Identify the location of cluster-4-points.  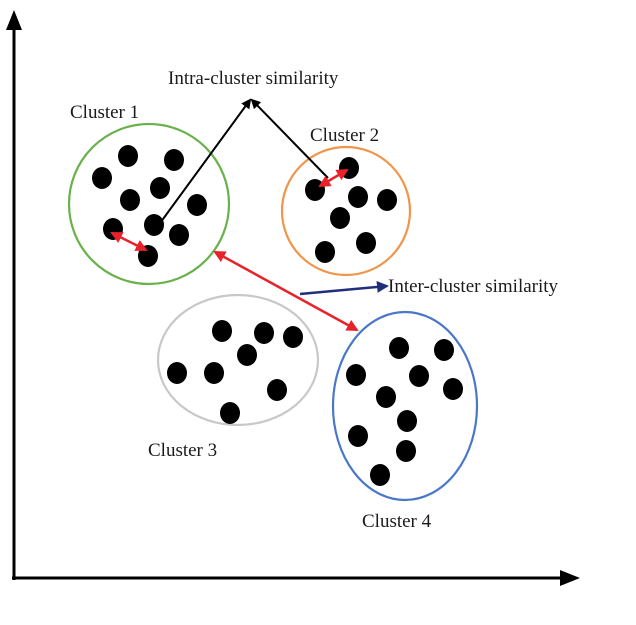
(404, 411).